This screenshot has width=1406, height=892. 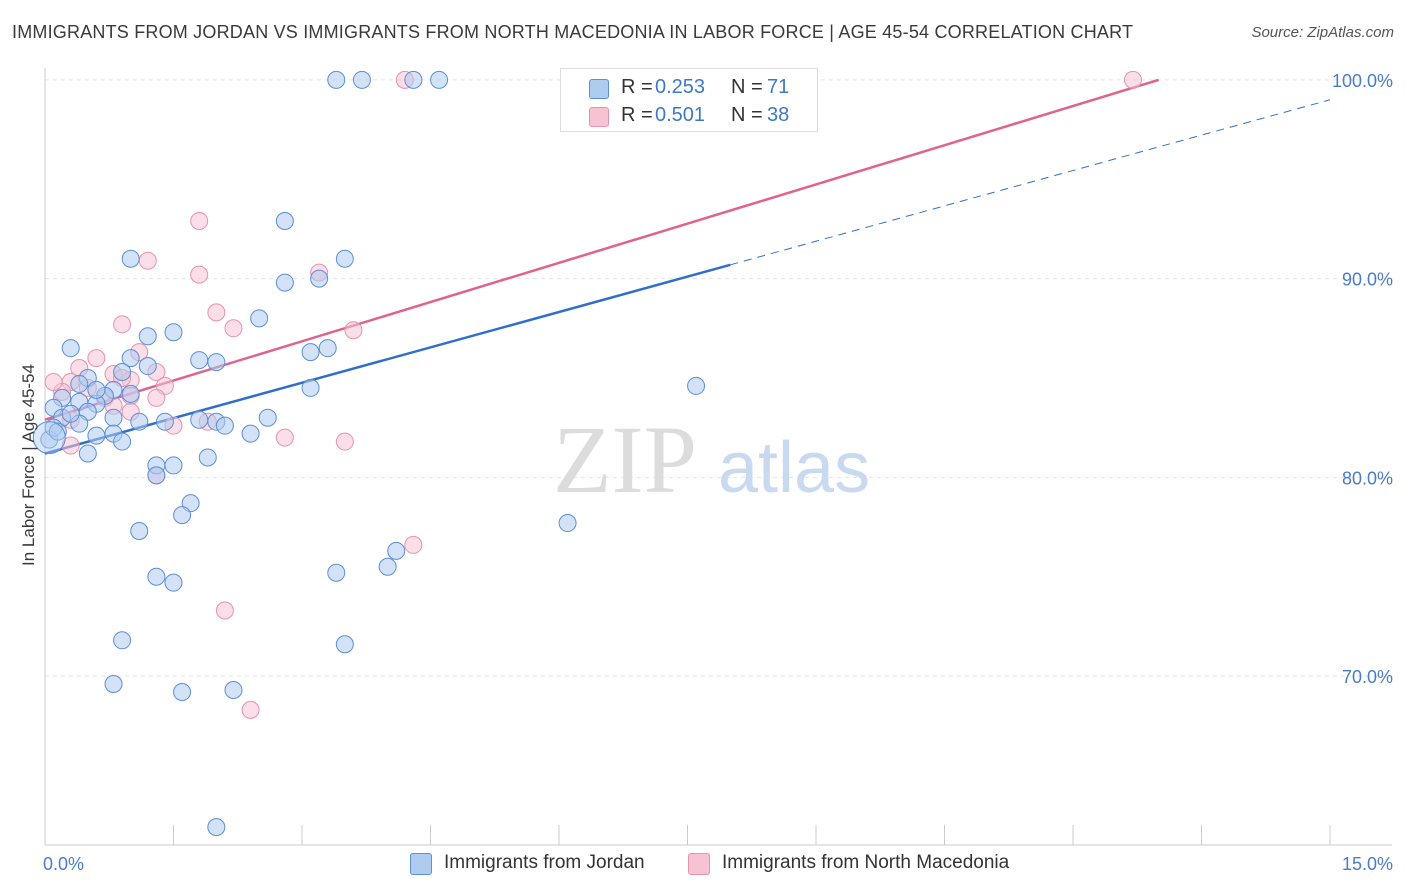 What do you see at coordinates (1367, 677) in the screenshot?
I see `y-tick-label: 70.0%` at bounding box center [1367, 677].